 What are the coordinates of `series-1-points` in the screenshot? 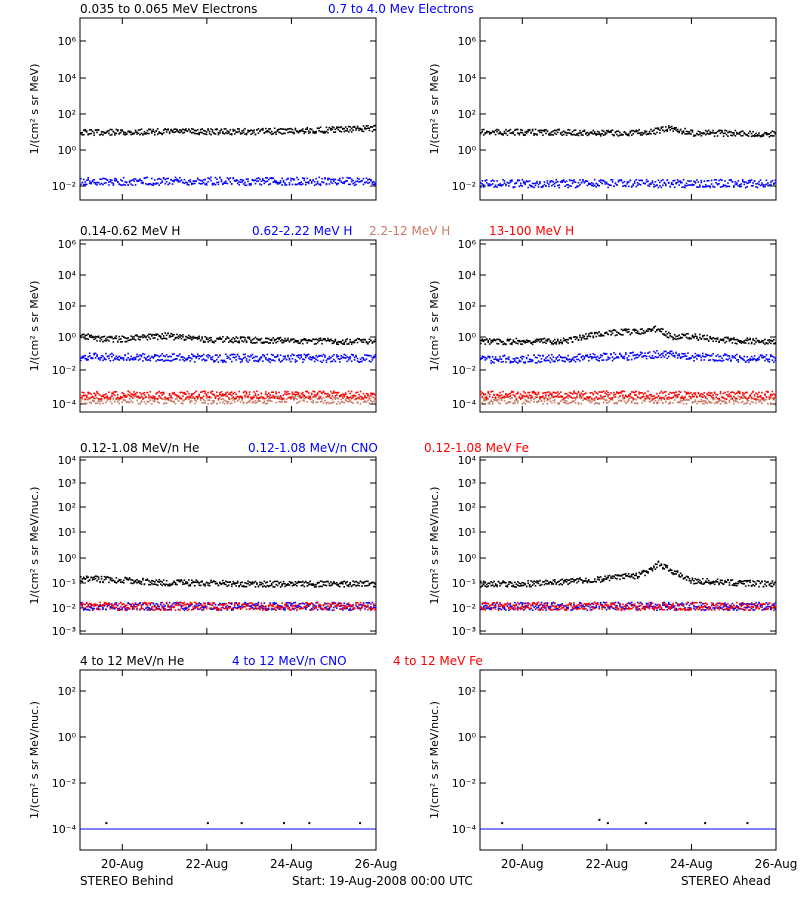 It's located at (628, 131).